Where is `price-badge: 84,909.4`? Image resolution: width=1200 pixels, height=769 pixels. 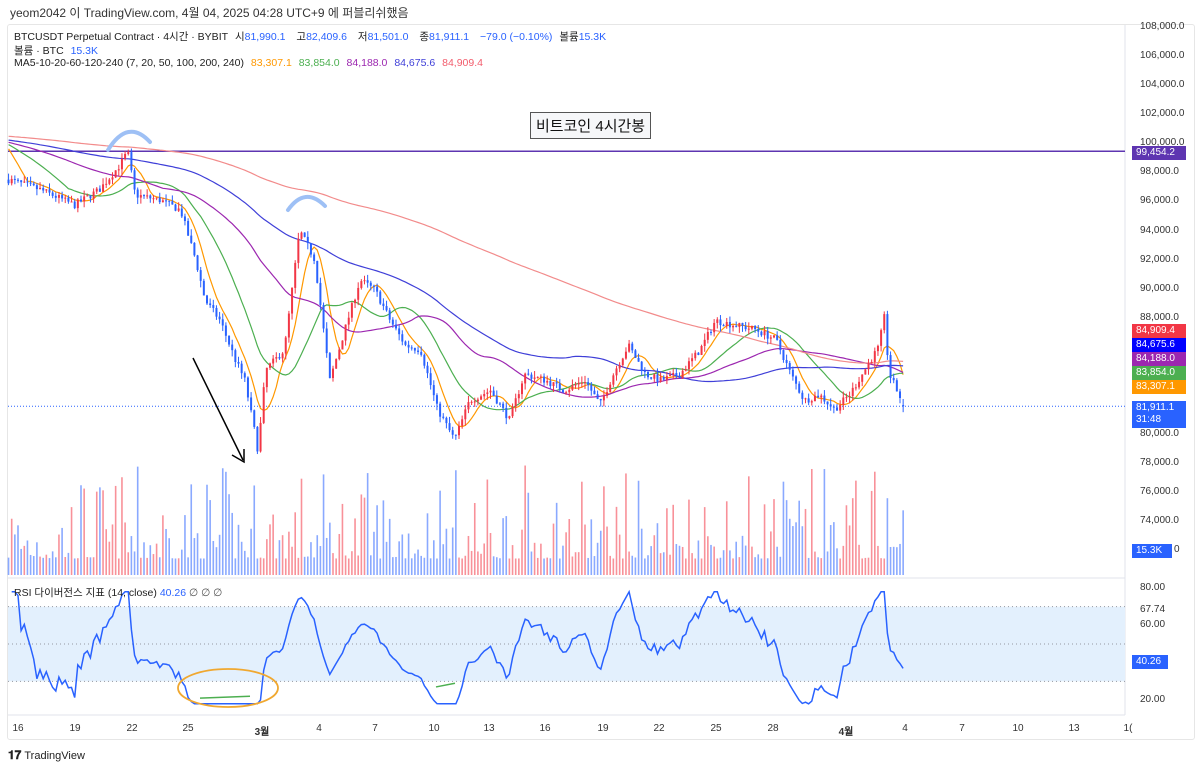
price-badge: 84,909.4 is located at coordinates (1159, 331).